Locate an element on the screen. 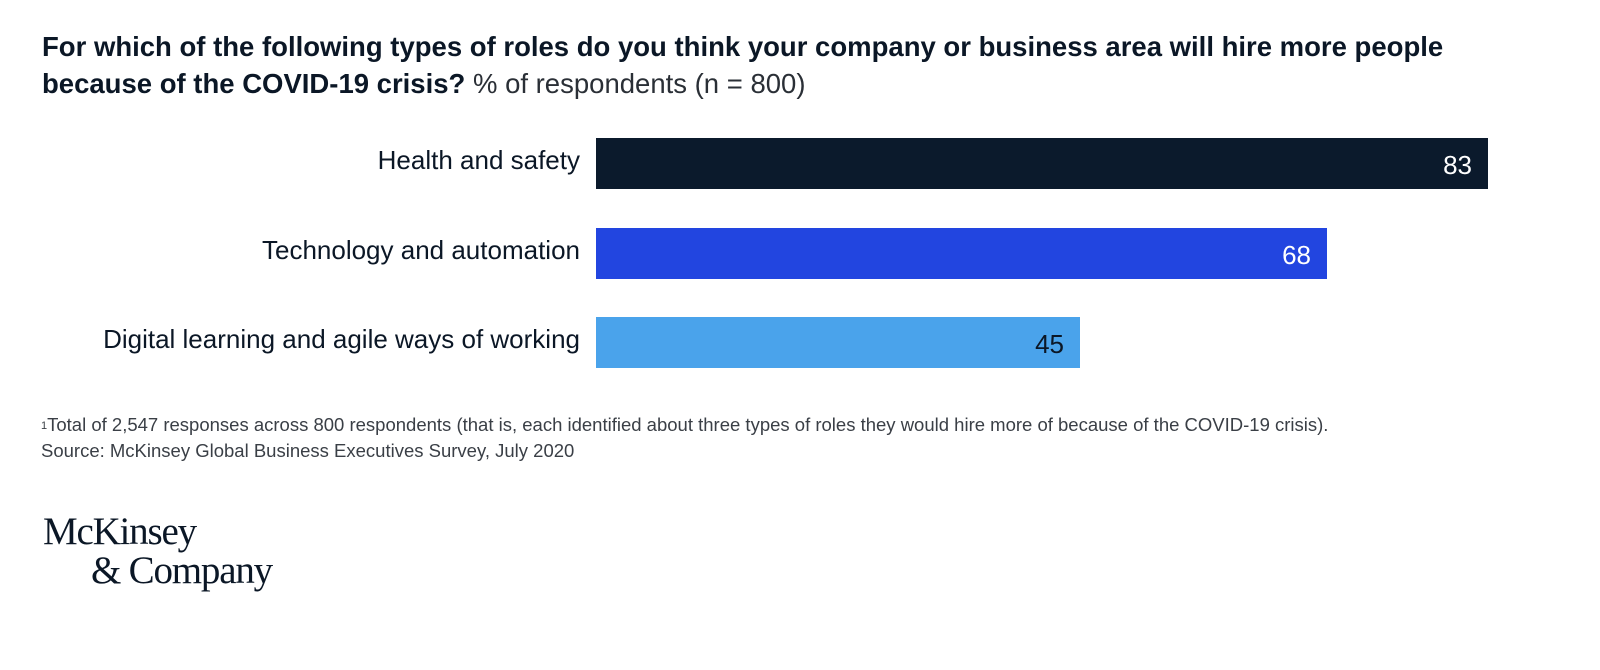 This screenshot has height=670, width=1600. category-label: Technology and automation is located at coordinates (420, 249).